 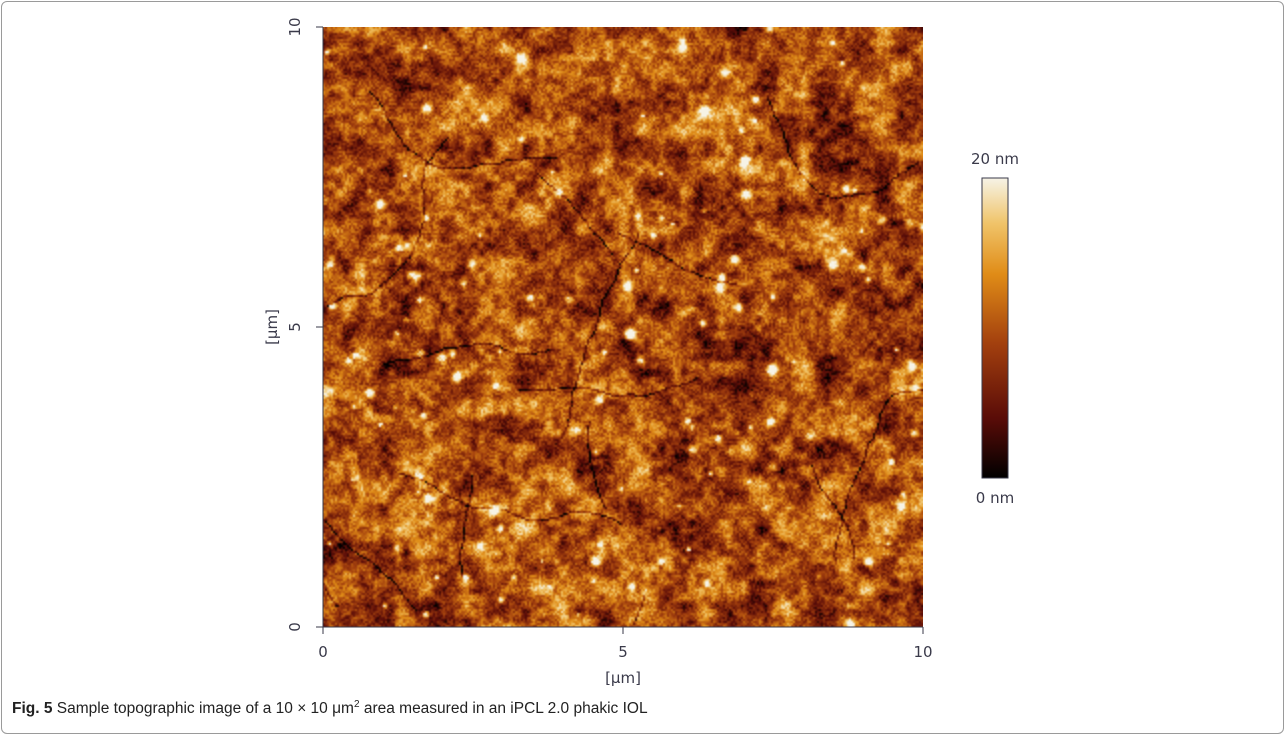 I want to click on x-tick-label-0: 0, so click(x=323, y=652).